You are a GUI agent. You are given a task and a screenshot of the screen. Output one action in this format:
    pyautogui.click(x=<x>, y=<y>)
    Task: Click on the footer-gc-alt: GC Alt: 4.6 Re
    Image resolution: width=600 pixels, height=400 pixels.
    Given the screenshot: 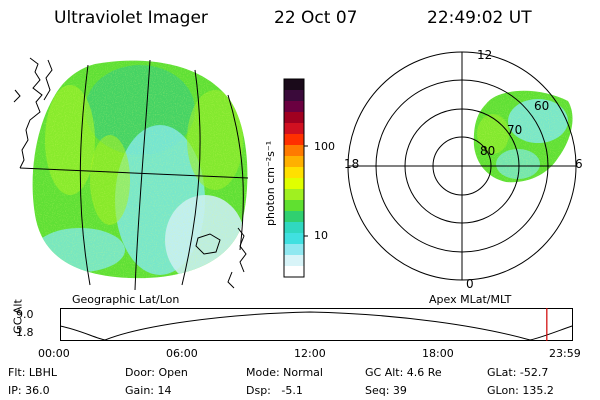 What is the action you would take?
    pyautogui.click(x=403, y=372)
    